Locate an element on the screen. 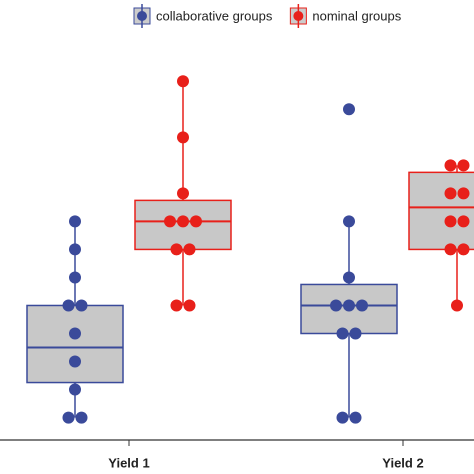 The height and width of the screenshot is (474, 474). x-tick-label: Yield 2 is located at coordinates (402, 462).